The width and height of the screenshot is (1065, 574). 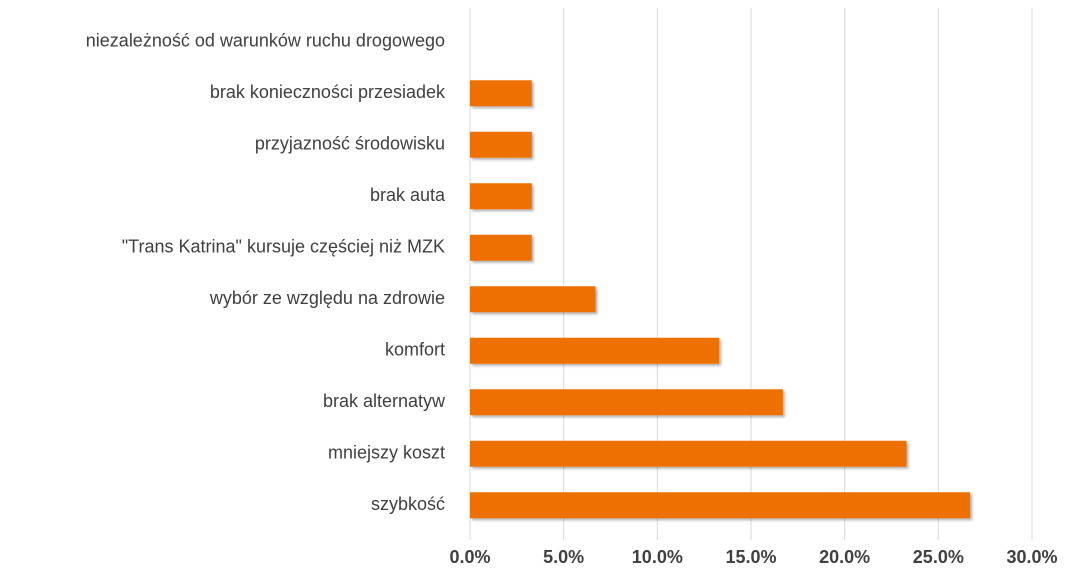 I want to click on y-tick-label: komfort, so click(x=415, y=350).